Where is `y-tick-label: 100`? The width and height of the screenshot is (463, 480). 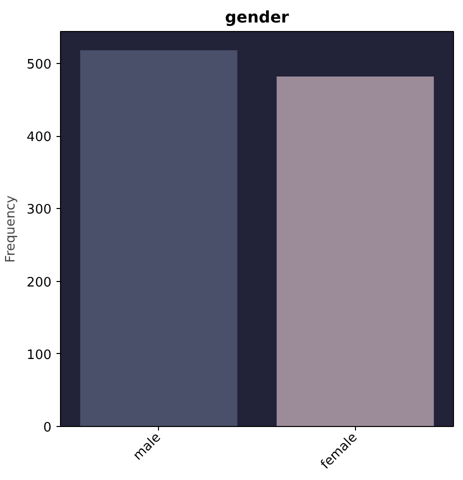 y-tick-label: 100 is located at coordinates (39, 355).